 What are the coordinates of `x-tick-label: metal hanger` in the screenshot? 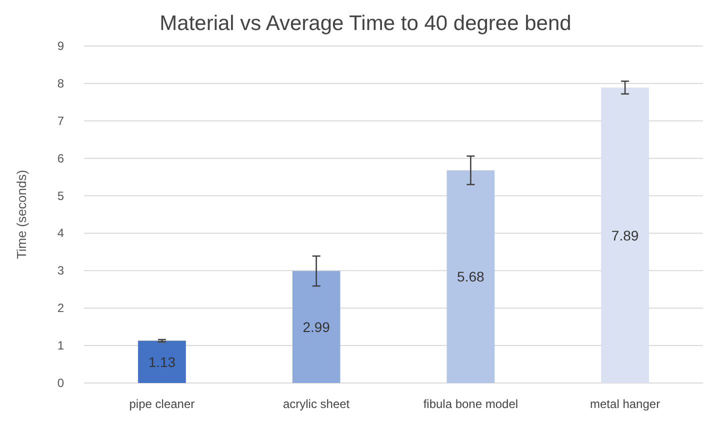 It's located at (625, 404).